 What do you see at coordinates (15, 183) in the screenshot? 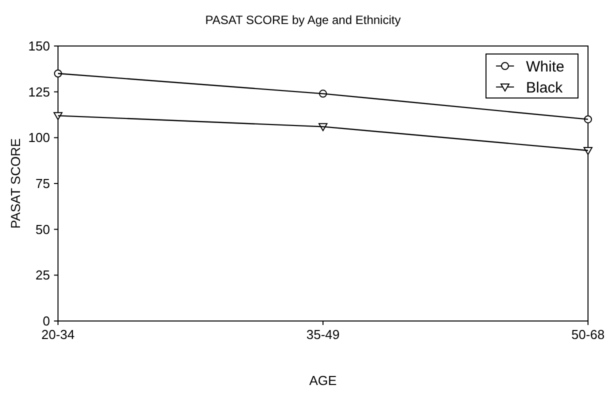
I see `y-axis-title: PASAT SCORE` at bounding box center [15, 183].